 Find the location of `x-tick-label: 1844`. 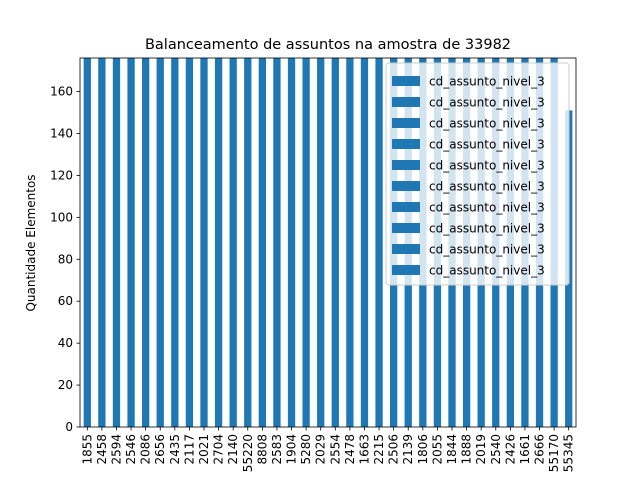

x-tick-label: 1844 is located at coordinates (452, 449).